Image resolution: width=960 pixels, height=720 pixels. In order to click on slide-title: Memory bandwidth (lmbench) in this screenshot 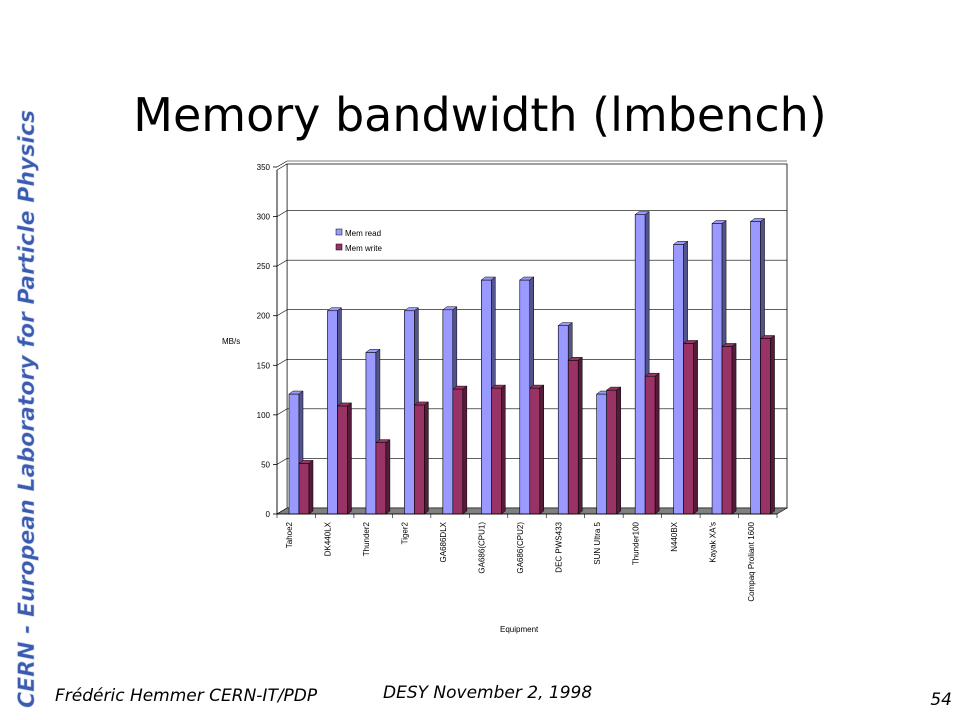, I will do `click(480, 115)`.